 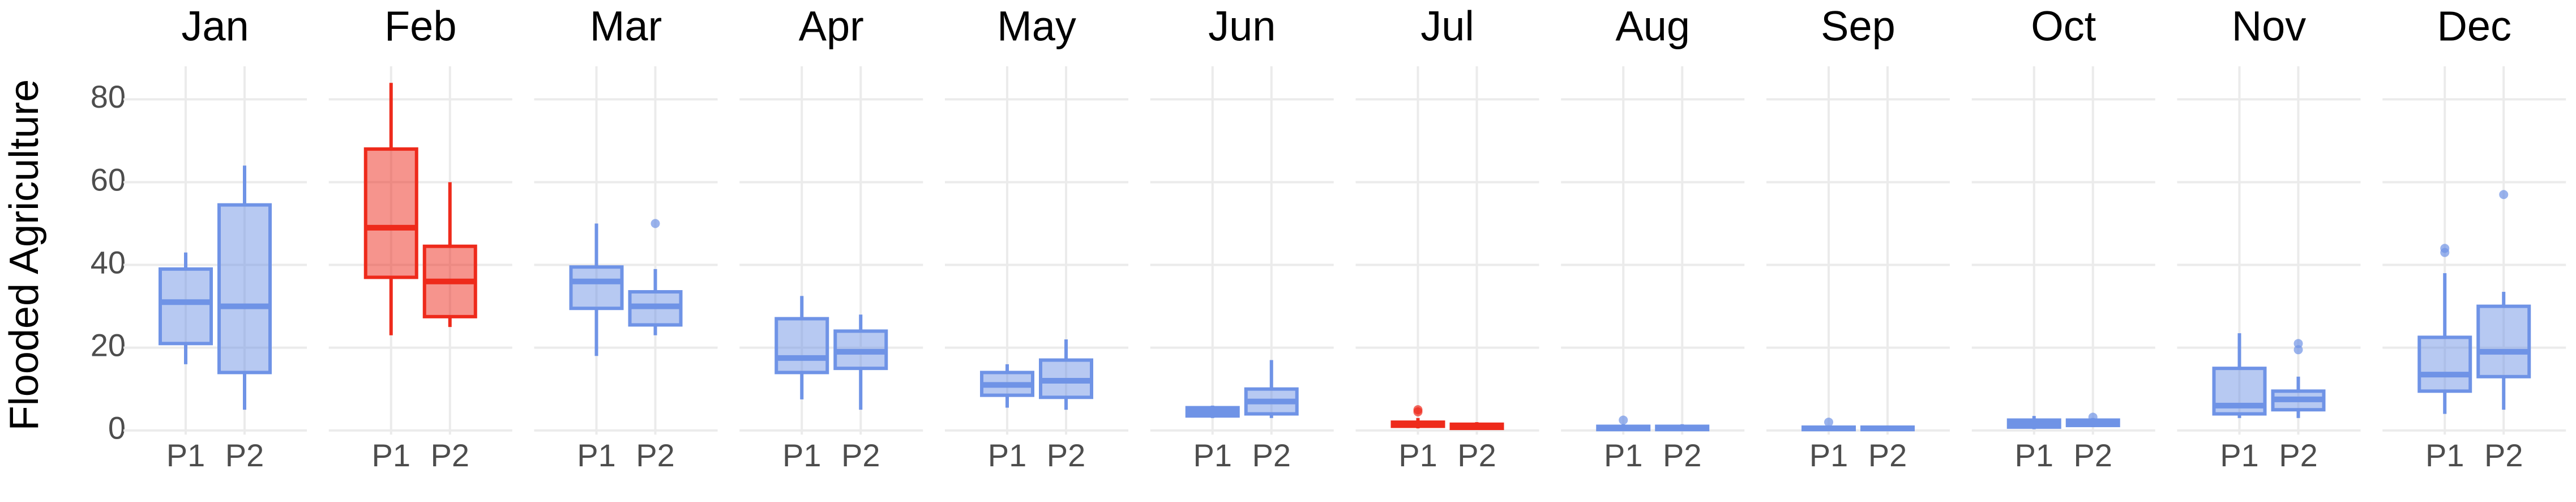 I want to click on facet-title: Jun, so click(x=1242, y=26).